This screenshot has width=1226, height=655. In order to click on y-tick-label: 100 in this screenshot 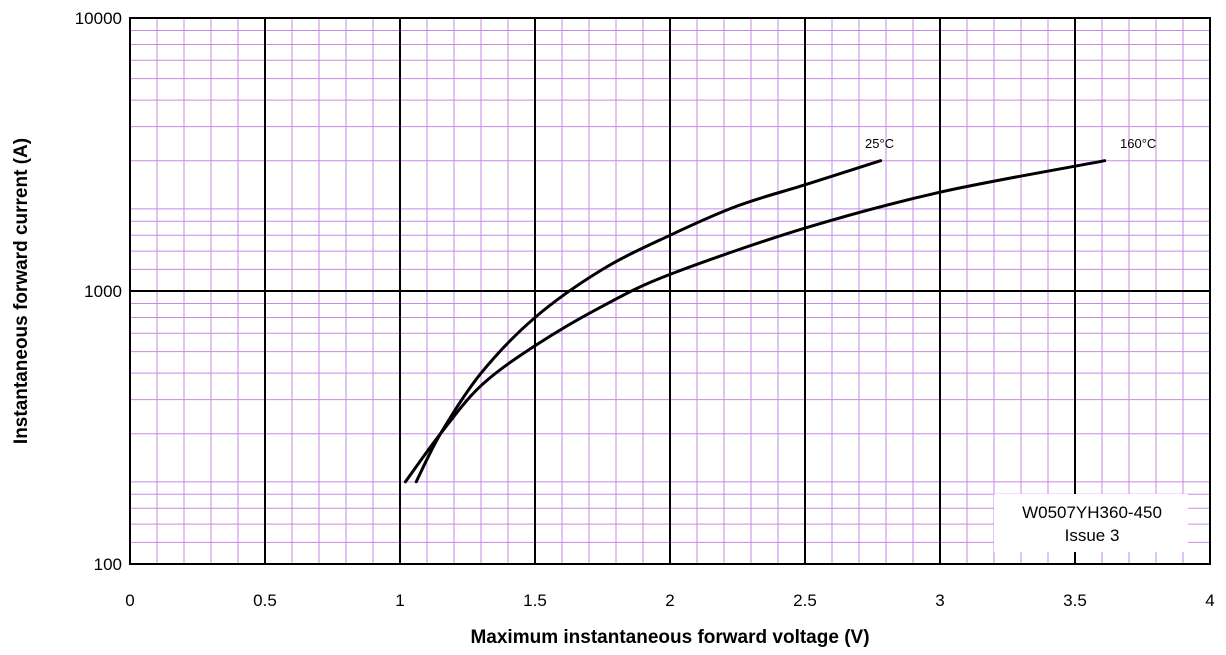, I will do `click(108, 564)`.